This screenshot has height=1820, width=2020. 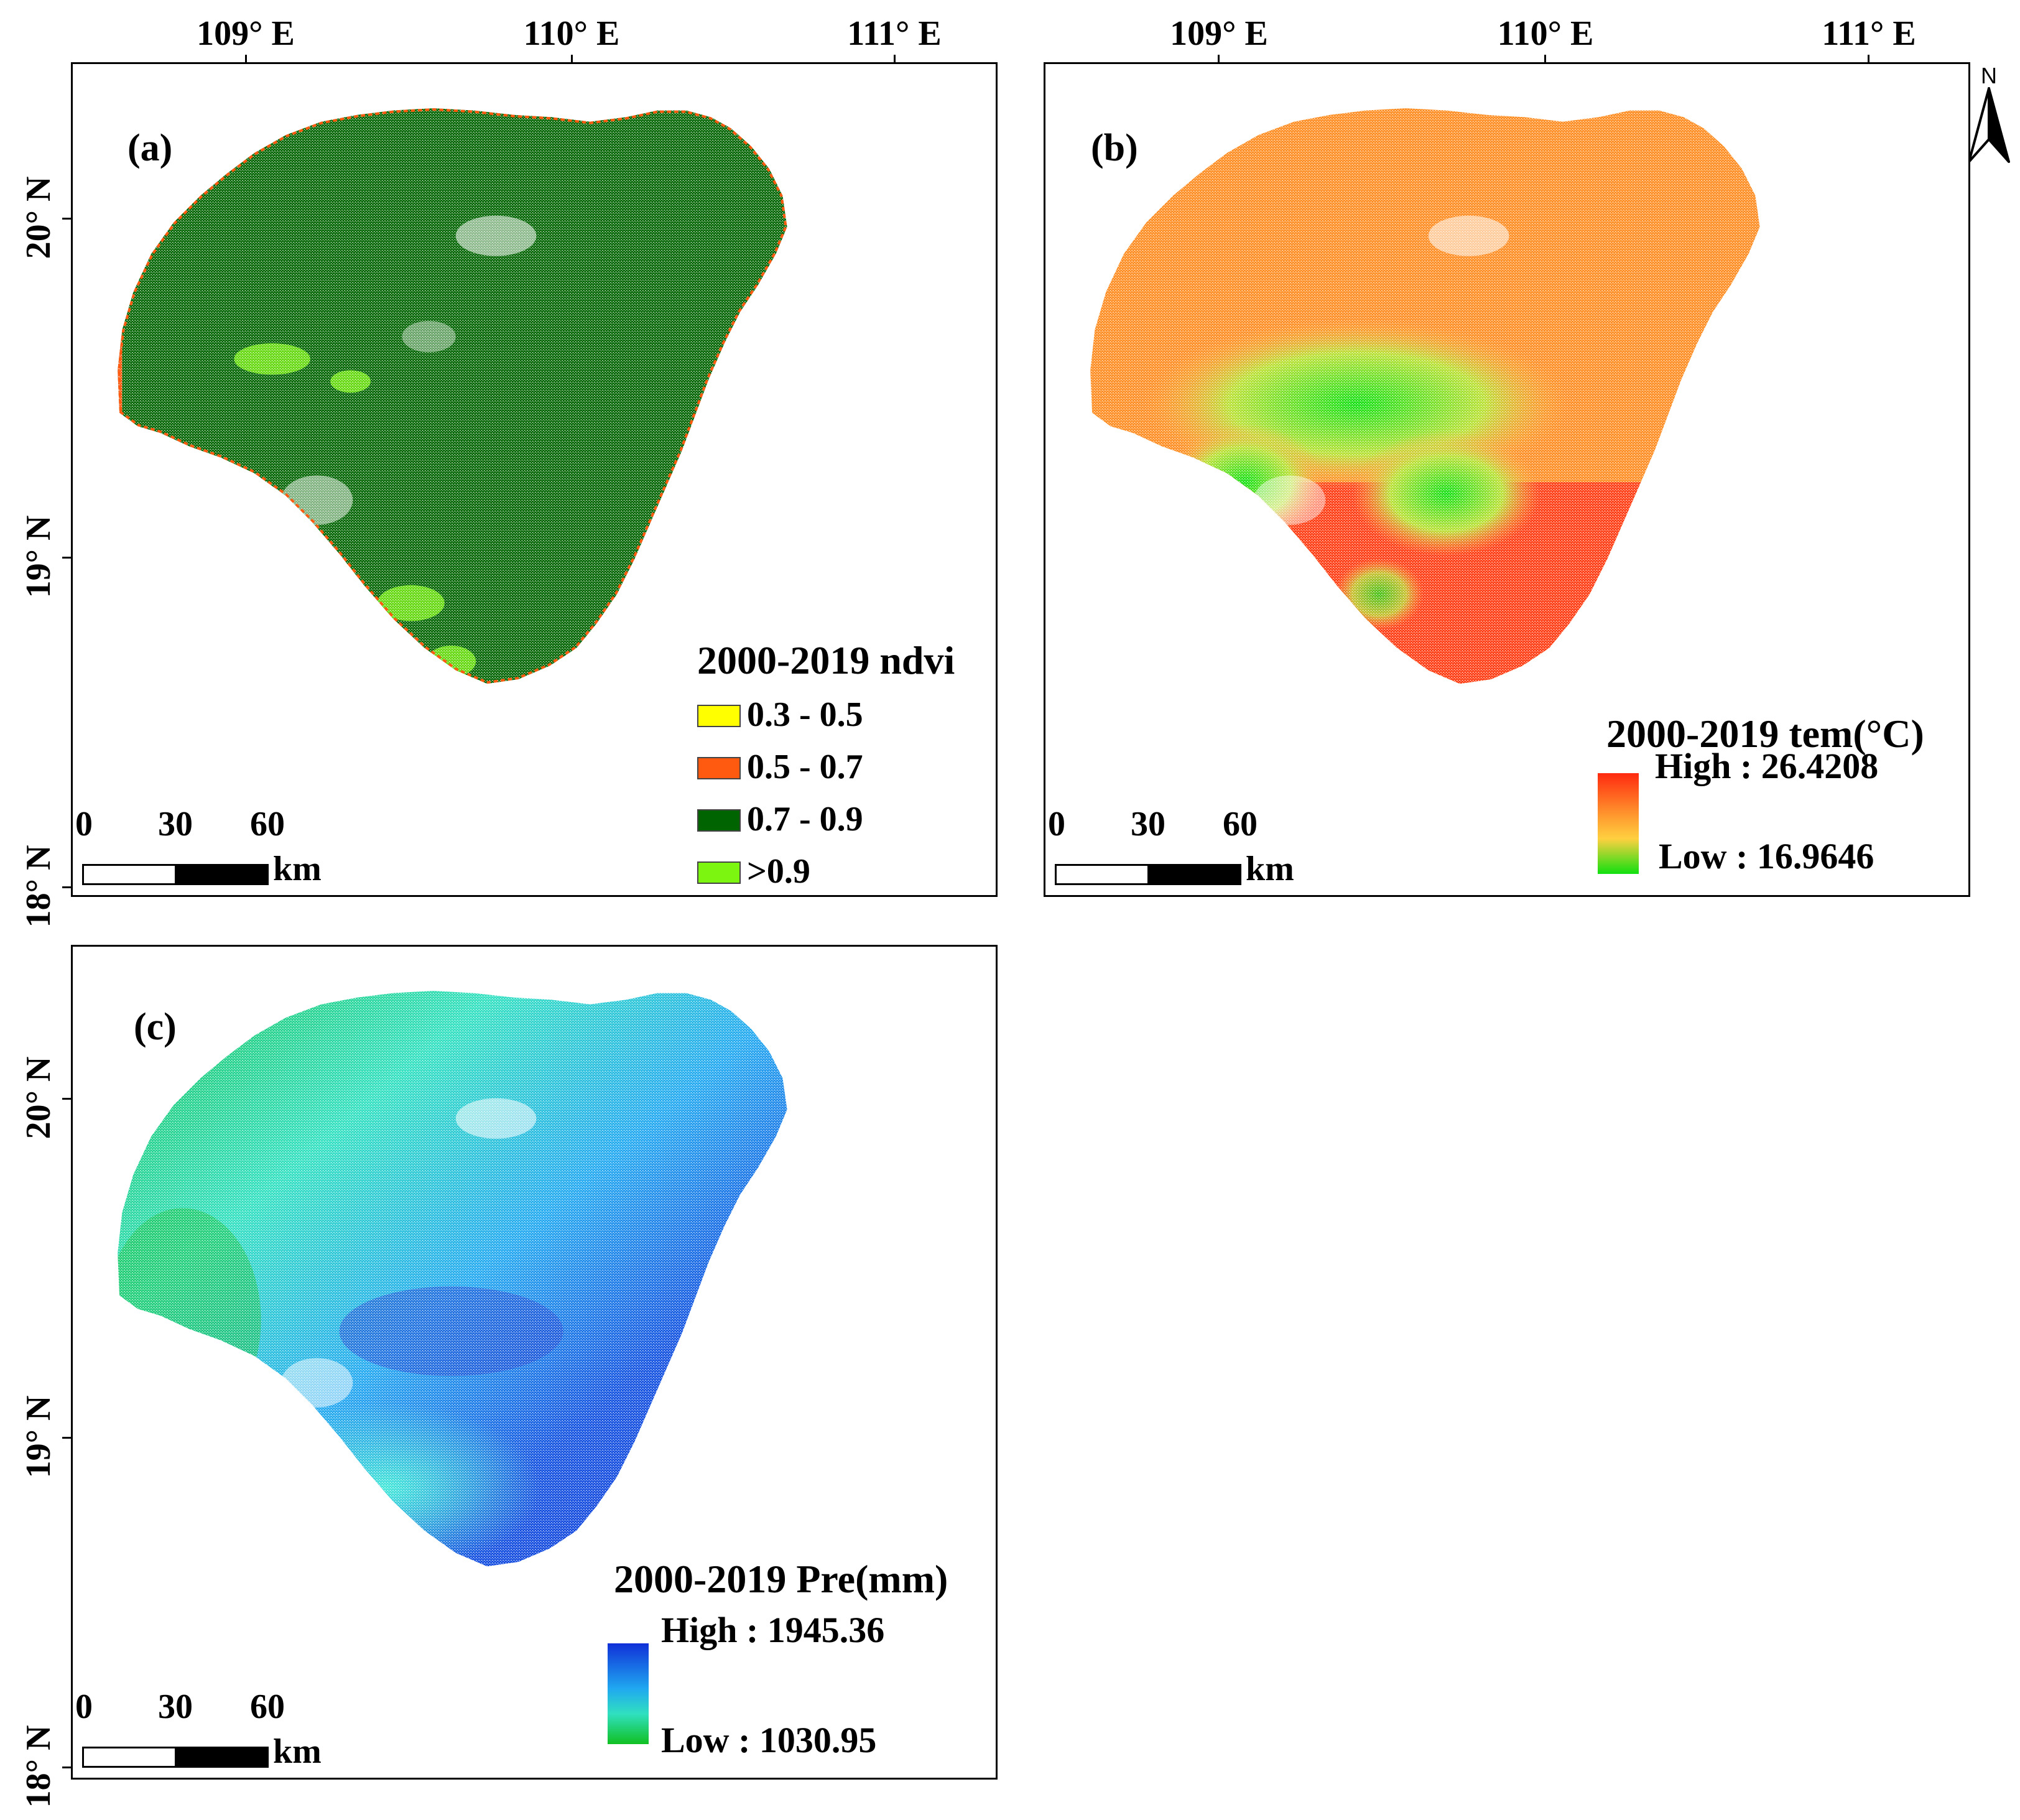 I want to click on legend-label: >0.9, so click(x=779, y=872).